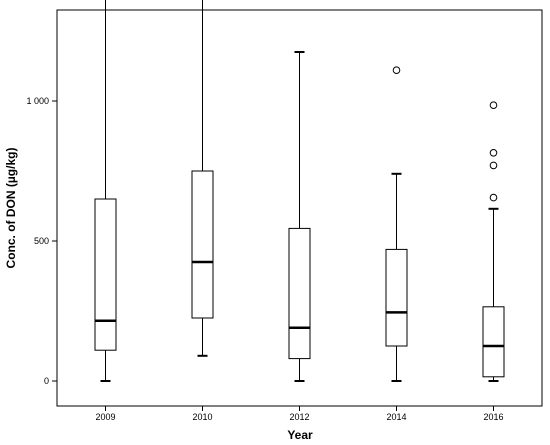  What do you see at coordinates (396, 224) in the screenshot?
I see `box-2014` at bounding box center [396, 224].